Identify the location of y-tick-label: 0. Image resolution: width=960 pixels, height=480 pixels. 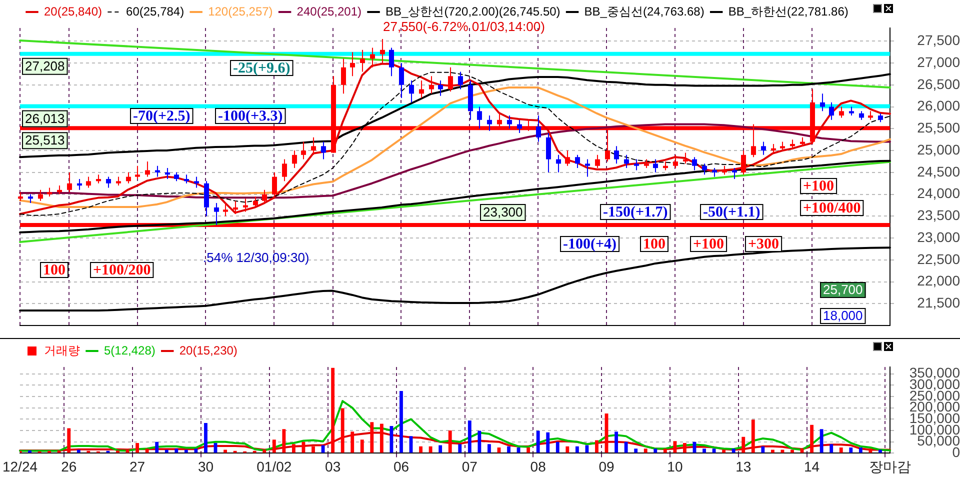
(956, 452).